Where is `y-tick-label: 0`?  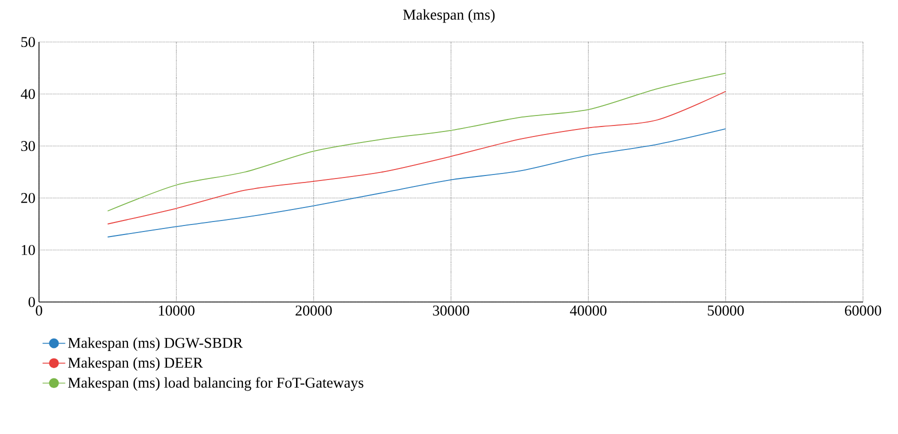
y-tick-label: 0 is located at coordinates (31, 302).